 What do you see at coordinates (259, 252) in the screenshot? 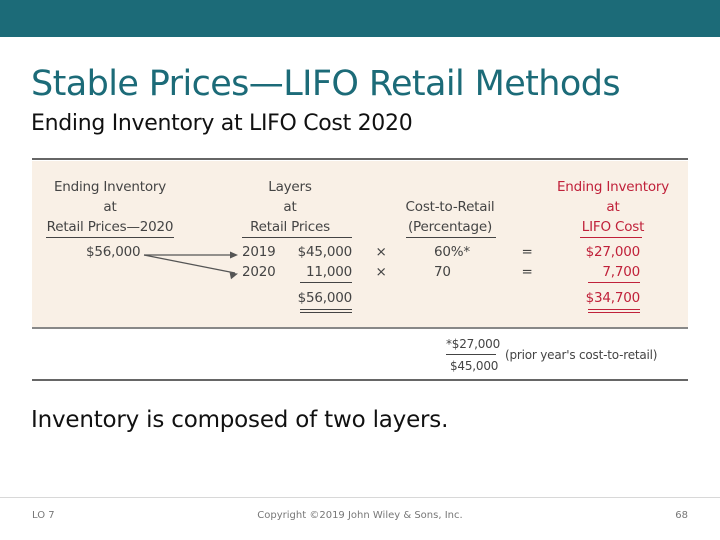
I see `row-2019-year: 2019` at bounding box center [259, 252].